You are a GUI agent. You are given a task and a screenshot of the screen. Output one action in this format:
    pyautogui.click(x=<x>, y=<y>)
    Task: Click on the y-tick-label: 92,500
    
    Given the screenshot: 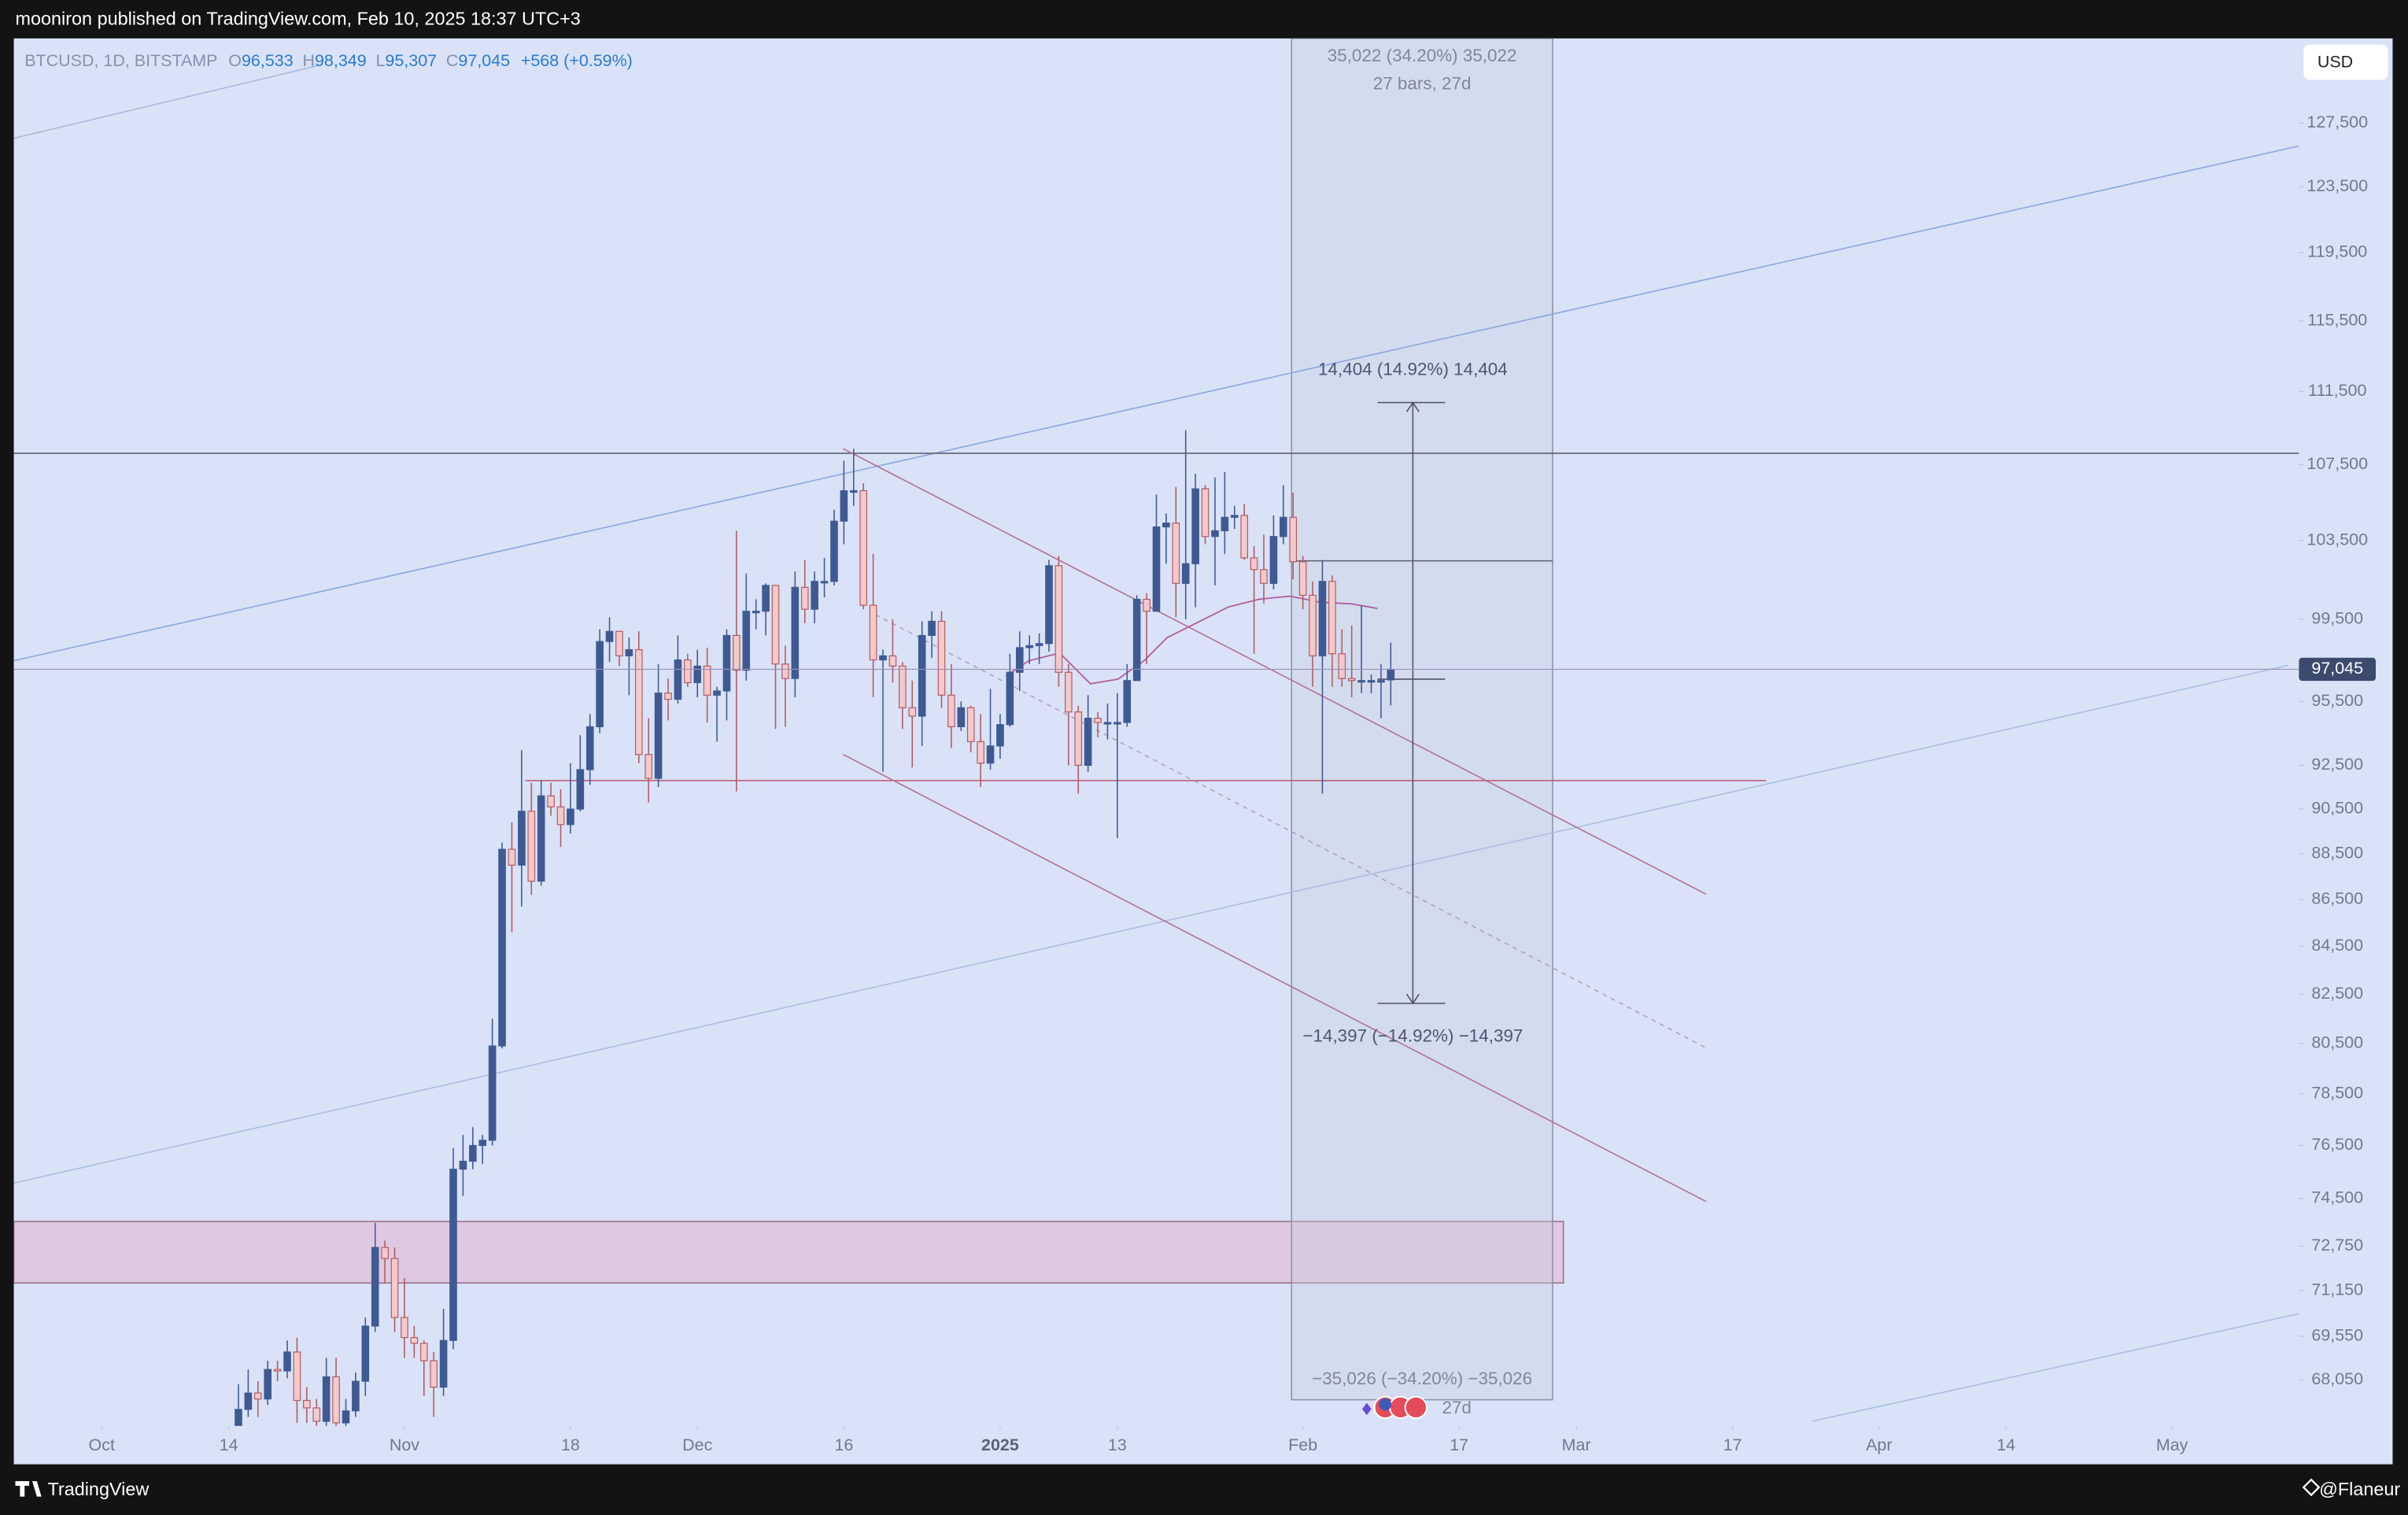 What is the action you would take?
    pyautogui.click(x=2337, y=764)
    